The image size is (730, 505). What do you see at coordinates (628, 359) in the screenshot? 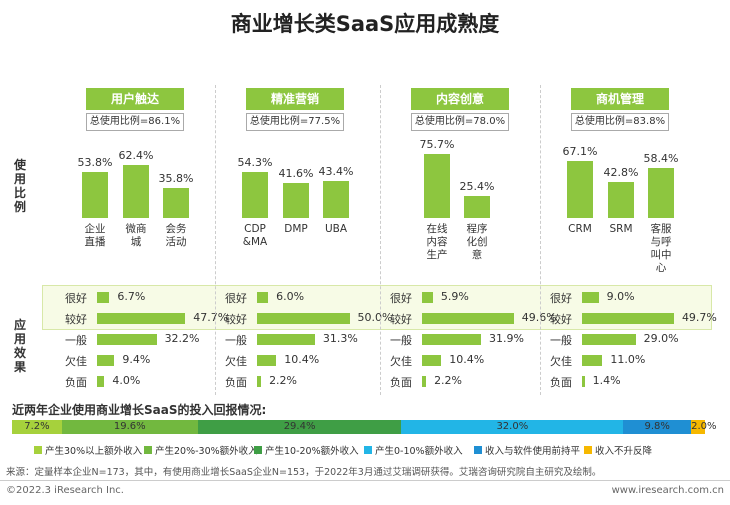
I see `rating-value: 11.0%` at bounding box center [628, 359].